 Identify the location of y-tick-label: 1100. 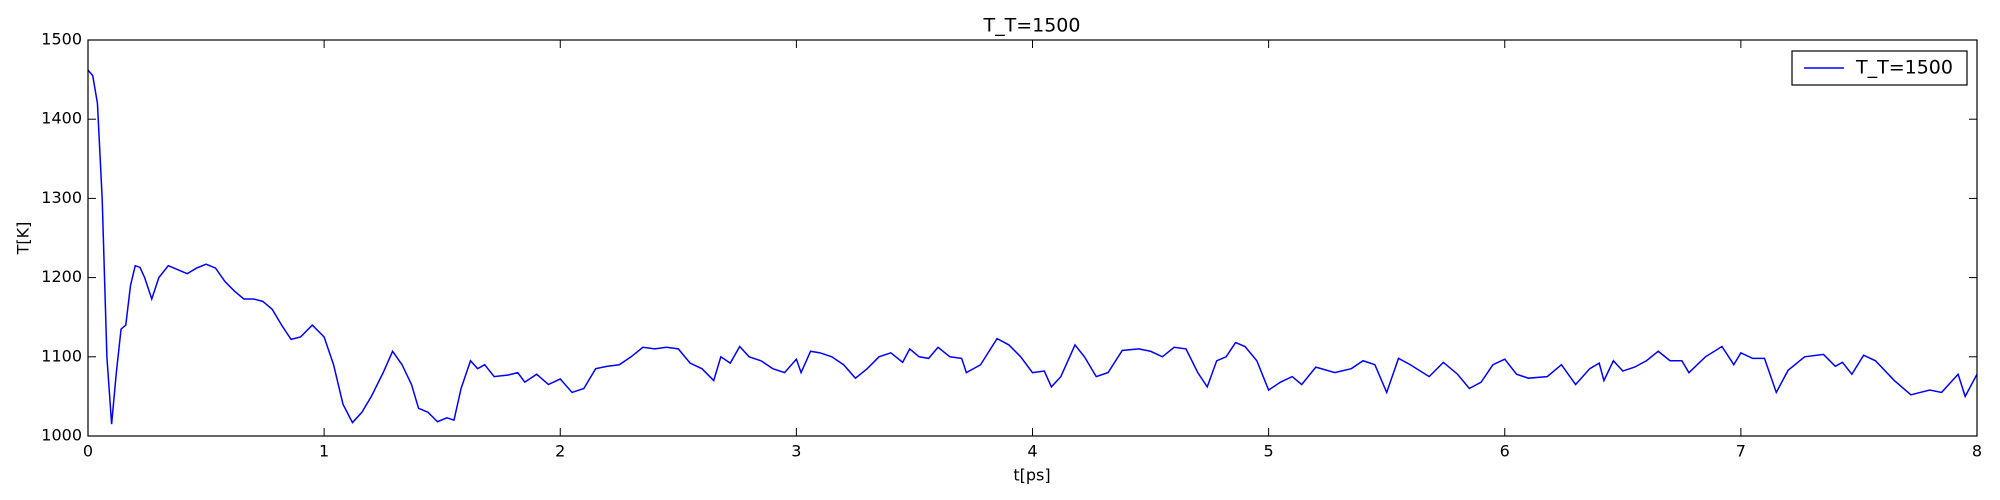
(61, 355).